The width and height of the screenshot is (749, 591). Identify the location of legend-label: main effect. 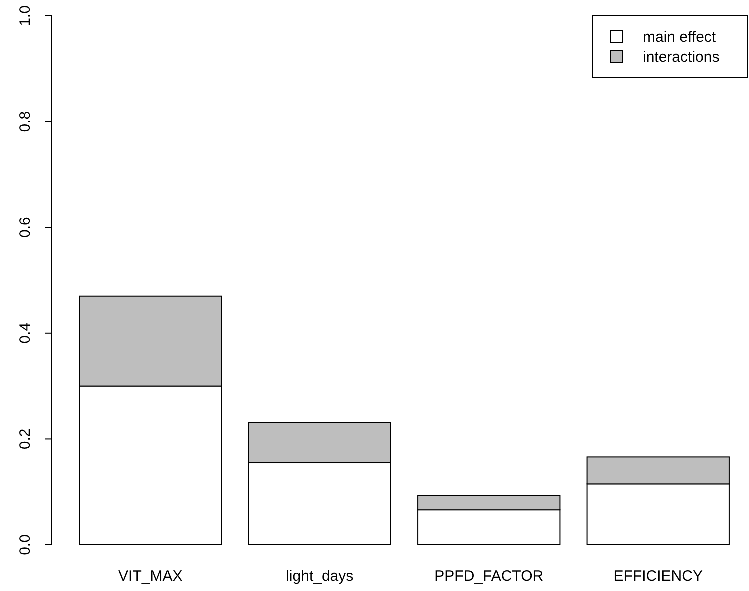
(680, 37).